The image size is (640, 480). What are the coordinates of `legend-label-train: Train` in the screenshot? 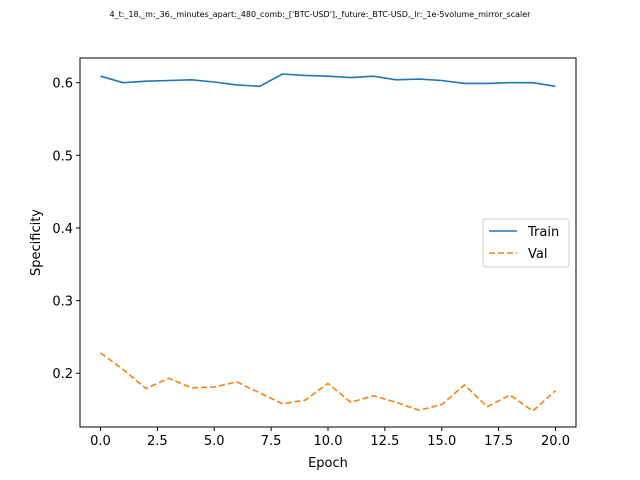 It's located at (543, 232).